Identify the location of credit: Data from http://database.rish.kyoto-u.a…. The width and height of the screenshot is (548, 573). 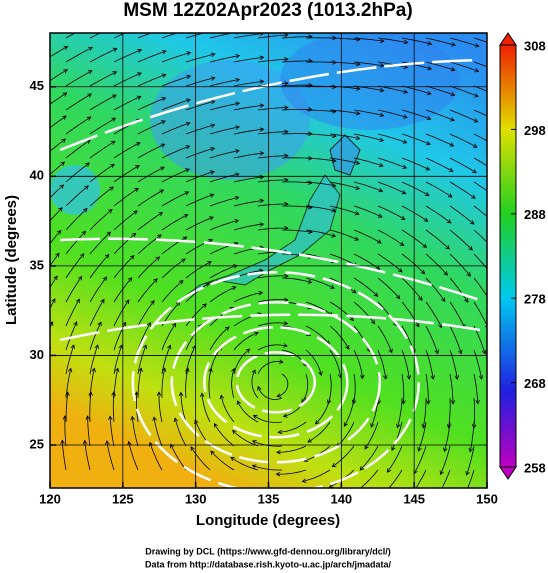
(268, 564).